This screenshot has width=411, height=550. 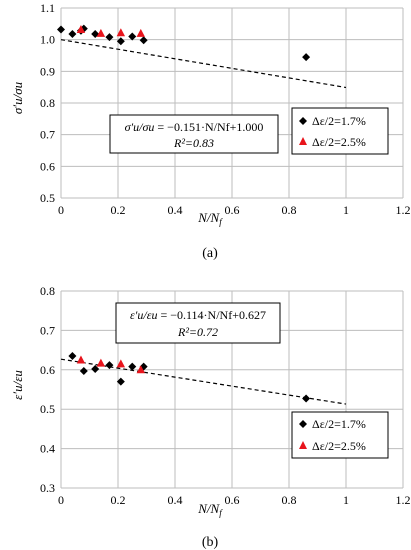 I want to click on chart-a-x-tick-label: 0.8, so click(x=289, y=210).